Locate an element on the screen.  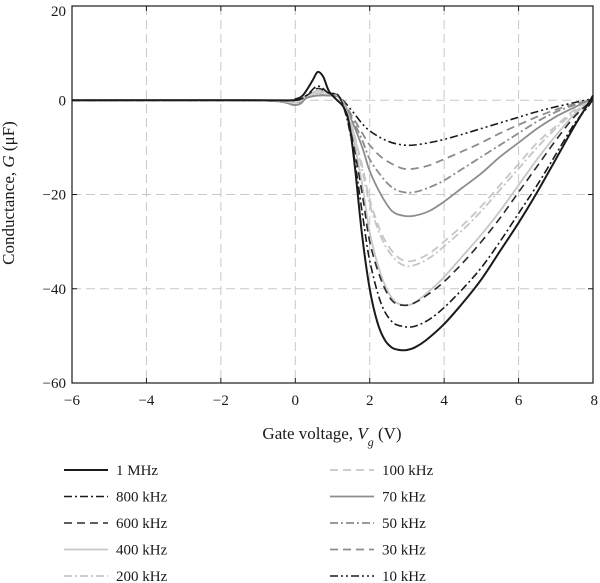
series-line-10-khz is located at coordinates (332, 120).